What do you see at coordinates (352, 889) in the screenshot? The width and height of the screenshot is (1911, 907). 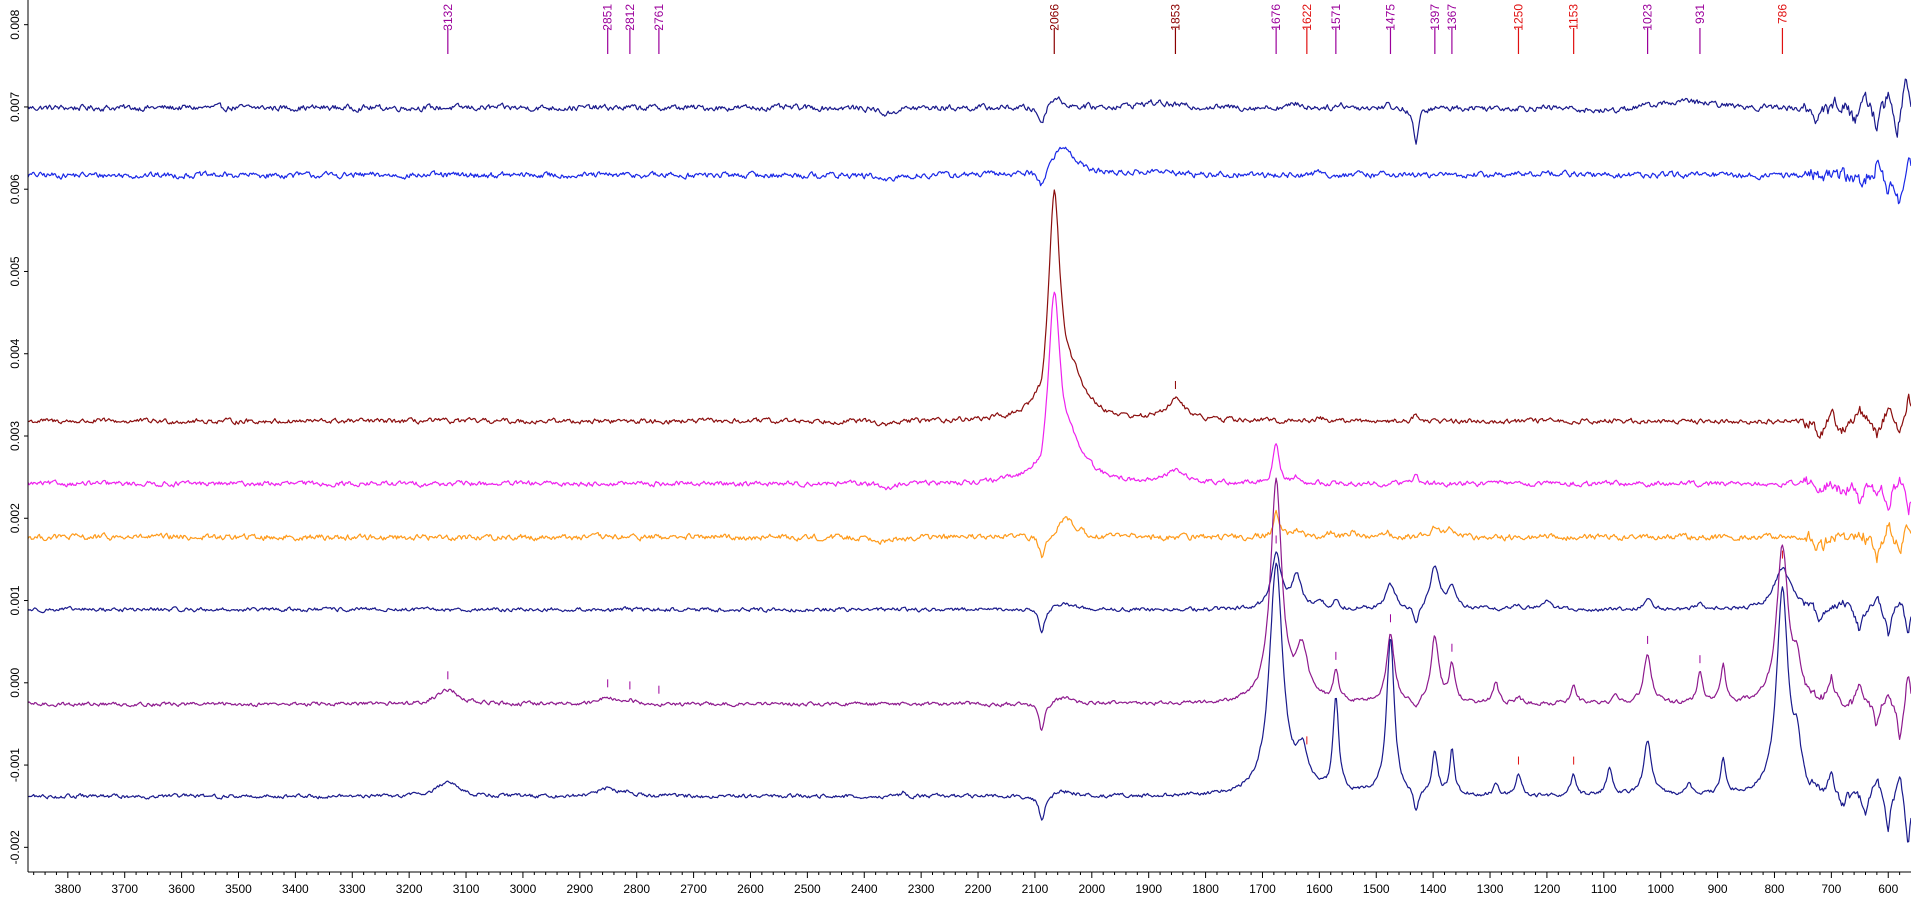 I see `x-tick-label: 3300` at bounding box center [352, 889].